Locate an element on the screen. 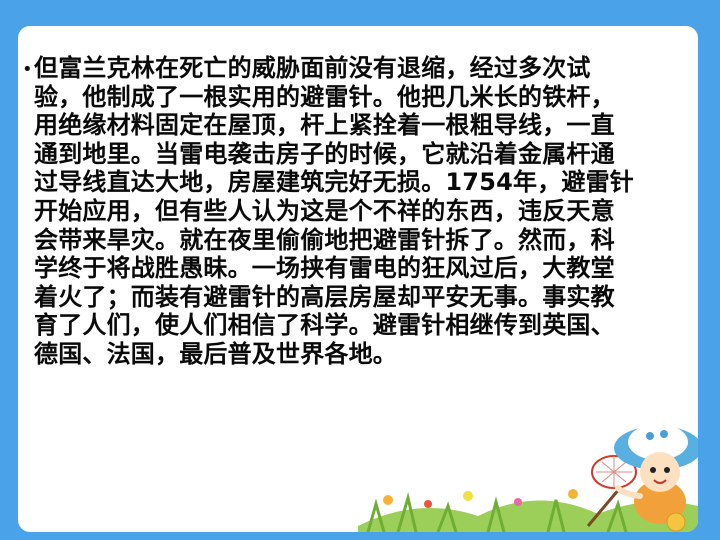  net-mesh is located at coordinates (614, 472).